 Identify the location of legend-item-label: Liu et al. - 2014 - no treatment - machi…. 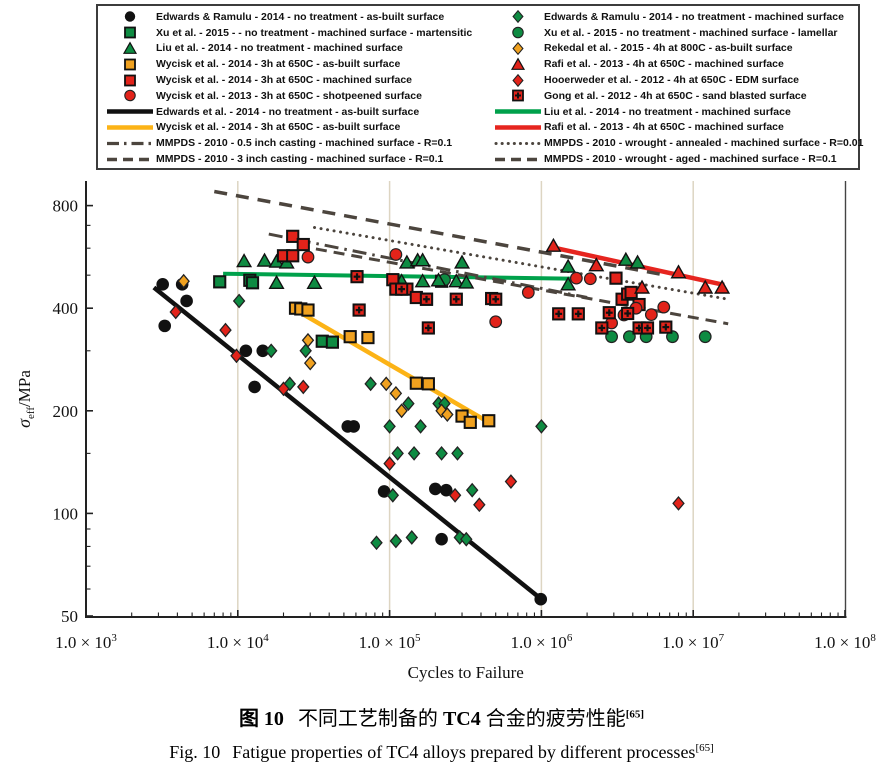
(279, 48).